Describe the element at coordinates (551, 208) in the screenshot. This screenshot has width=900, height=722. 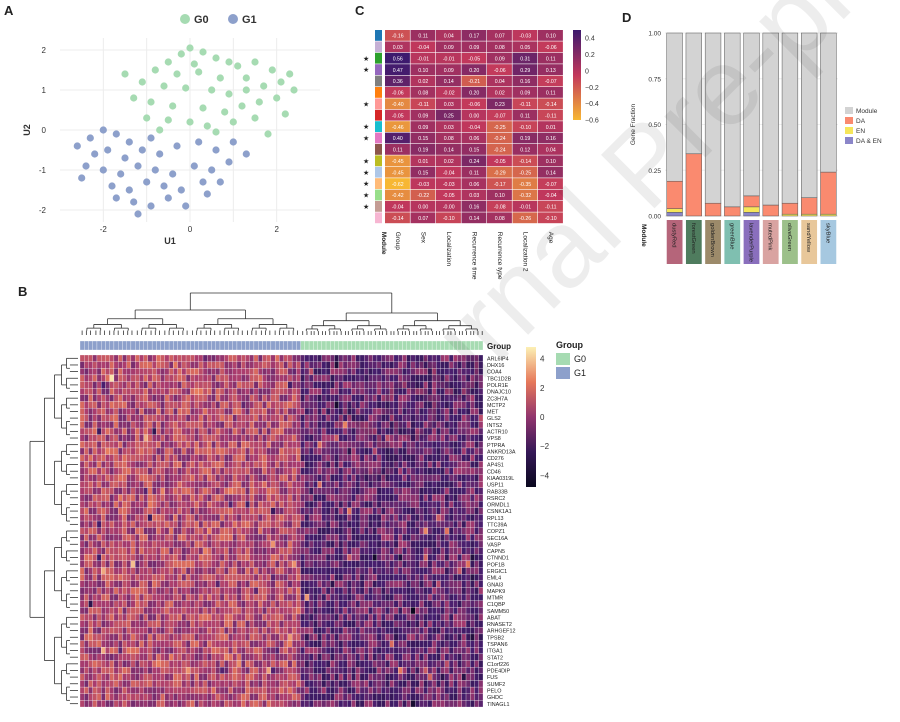
I see `heatmap-value-label: -0.11` at that location.